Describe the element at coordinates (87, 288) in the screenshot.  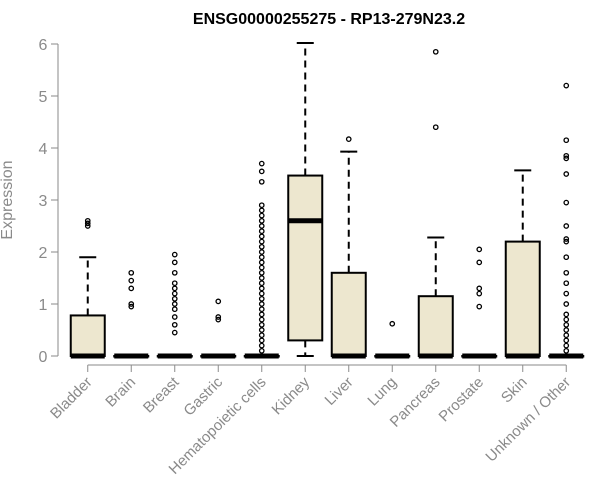
I see `box-bladder` at that location.